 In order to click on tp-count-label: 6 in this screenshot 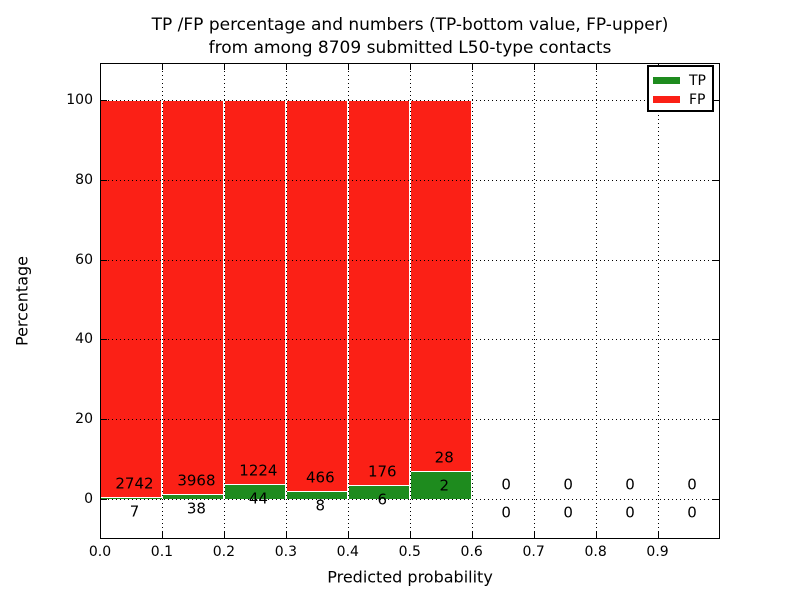, I will do `click(382, 499)`.